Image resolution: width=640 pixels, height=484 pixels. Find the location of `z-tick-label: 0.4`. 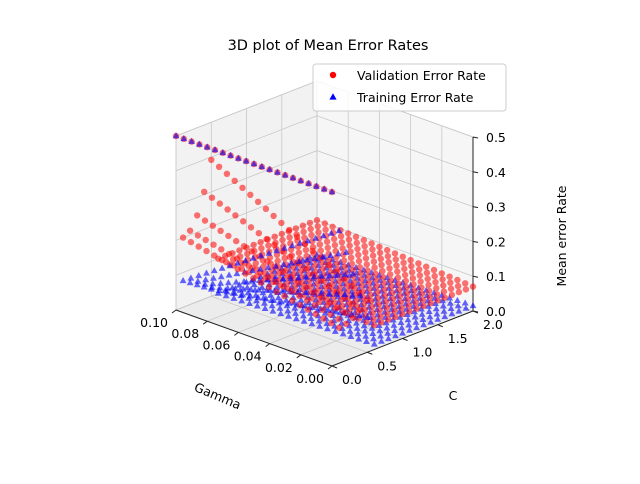

z-tick-label: 0.4 is located at coordinates (496, 172).